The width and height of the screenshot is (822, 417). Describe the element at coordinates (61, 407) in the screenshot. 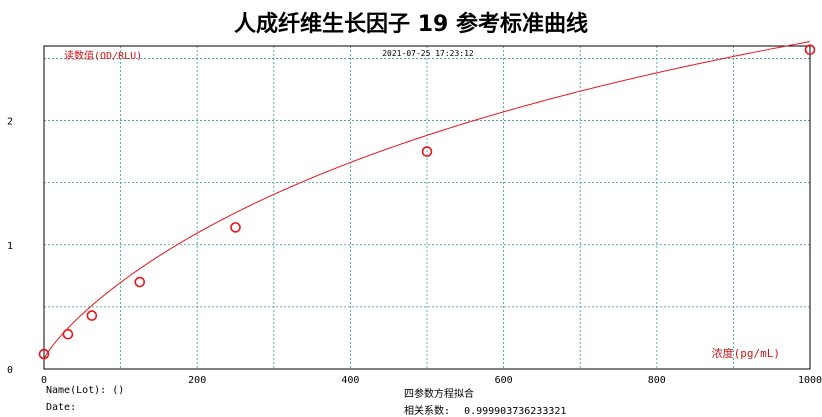

I see `date-label: Date:` at that location.